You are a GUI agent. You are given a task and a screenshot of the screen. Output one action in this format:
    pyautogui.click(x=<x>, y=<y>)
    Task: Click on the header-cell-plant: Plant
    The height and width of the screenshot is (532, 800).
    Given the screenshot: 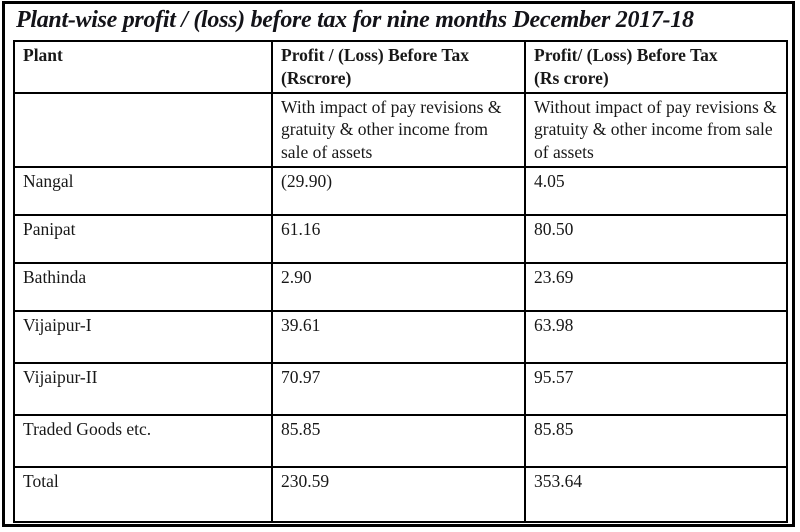 What is the action you would take?
    pyautogui.click(x=143, y=67)
    